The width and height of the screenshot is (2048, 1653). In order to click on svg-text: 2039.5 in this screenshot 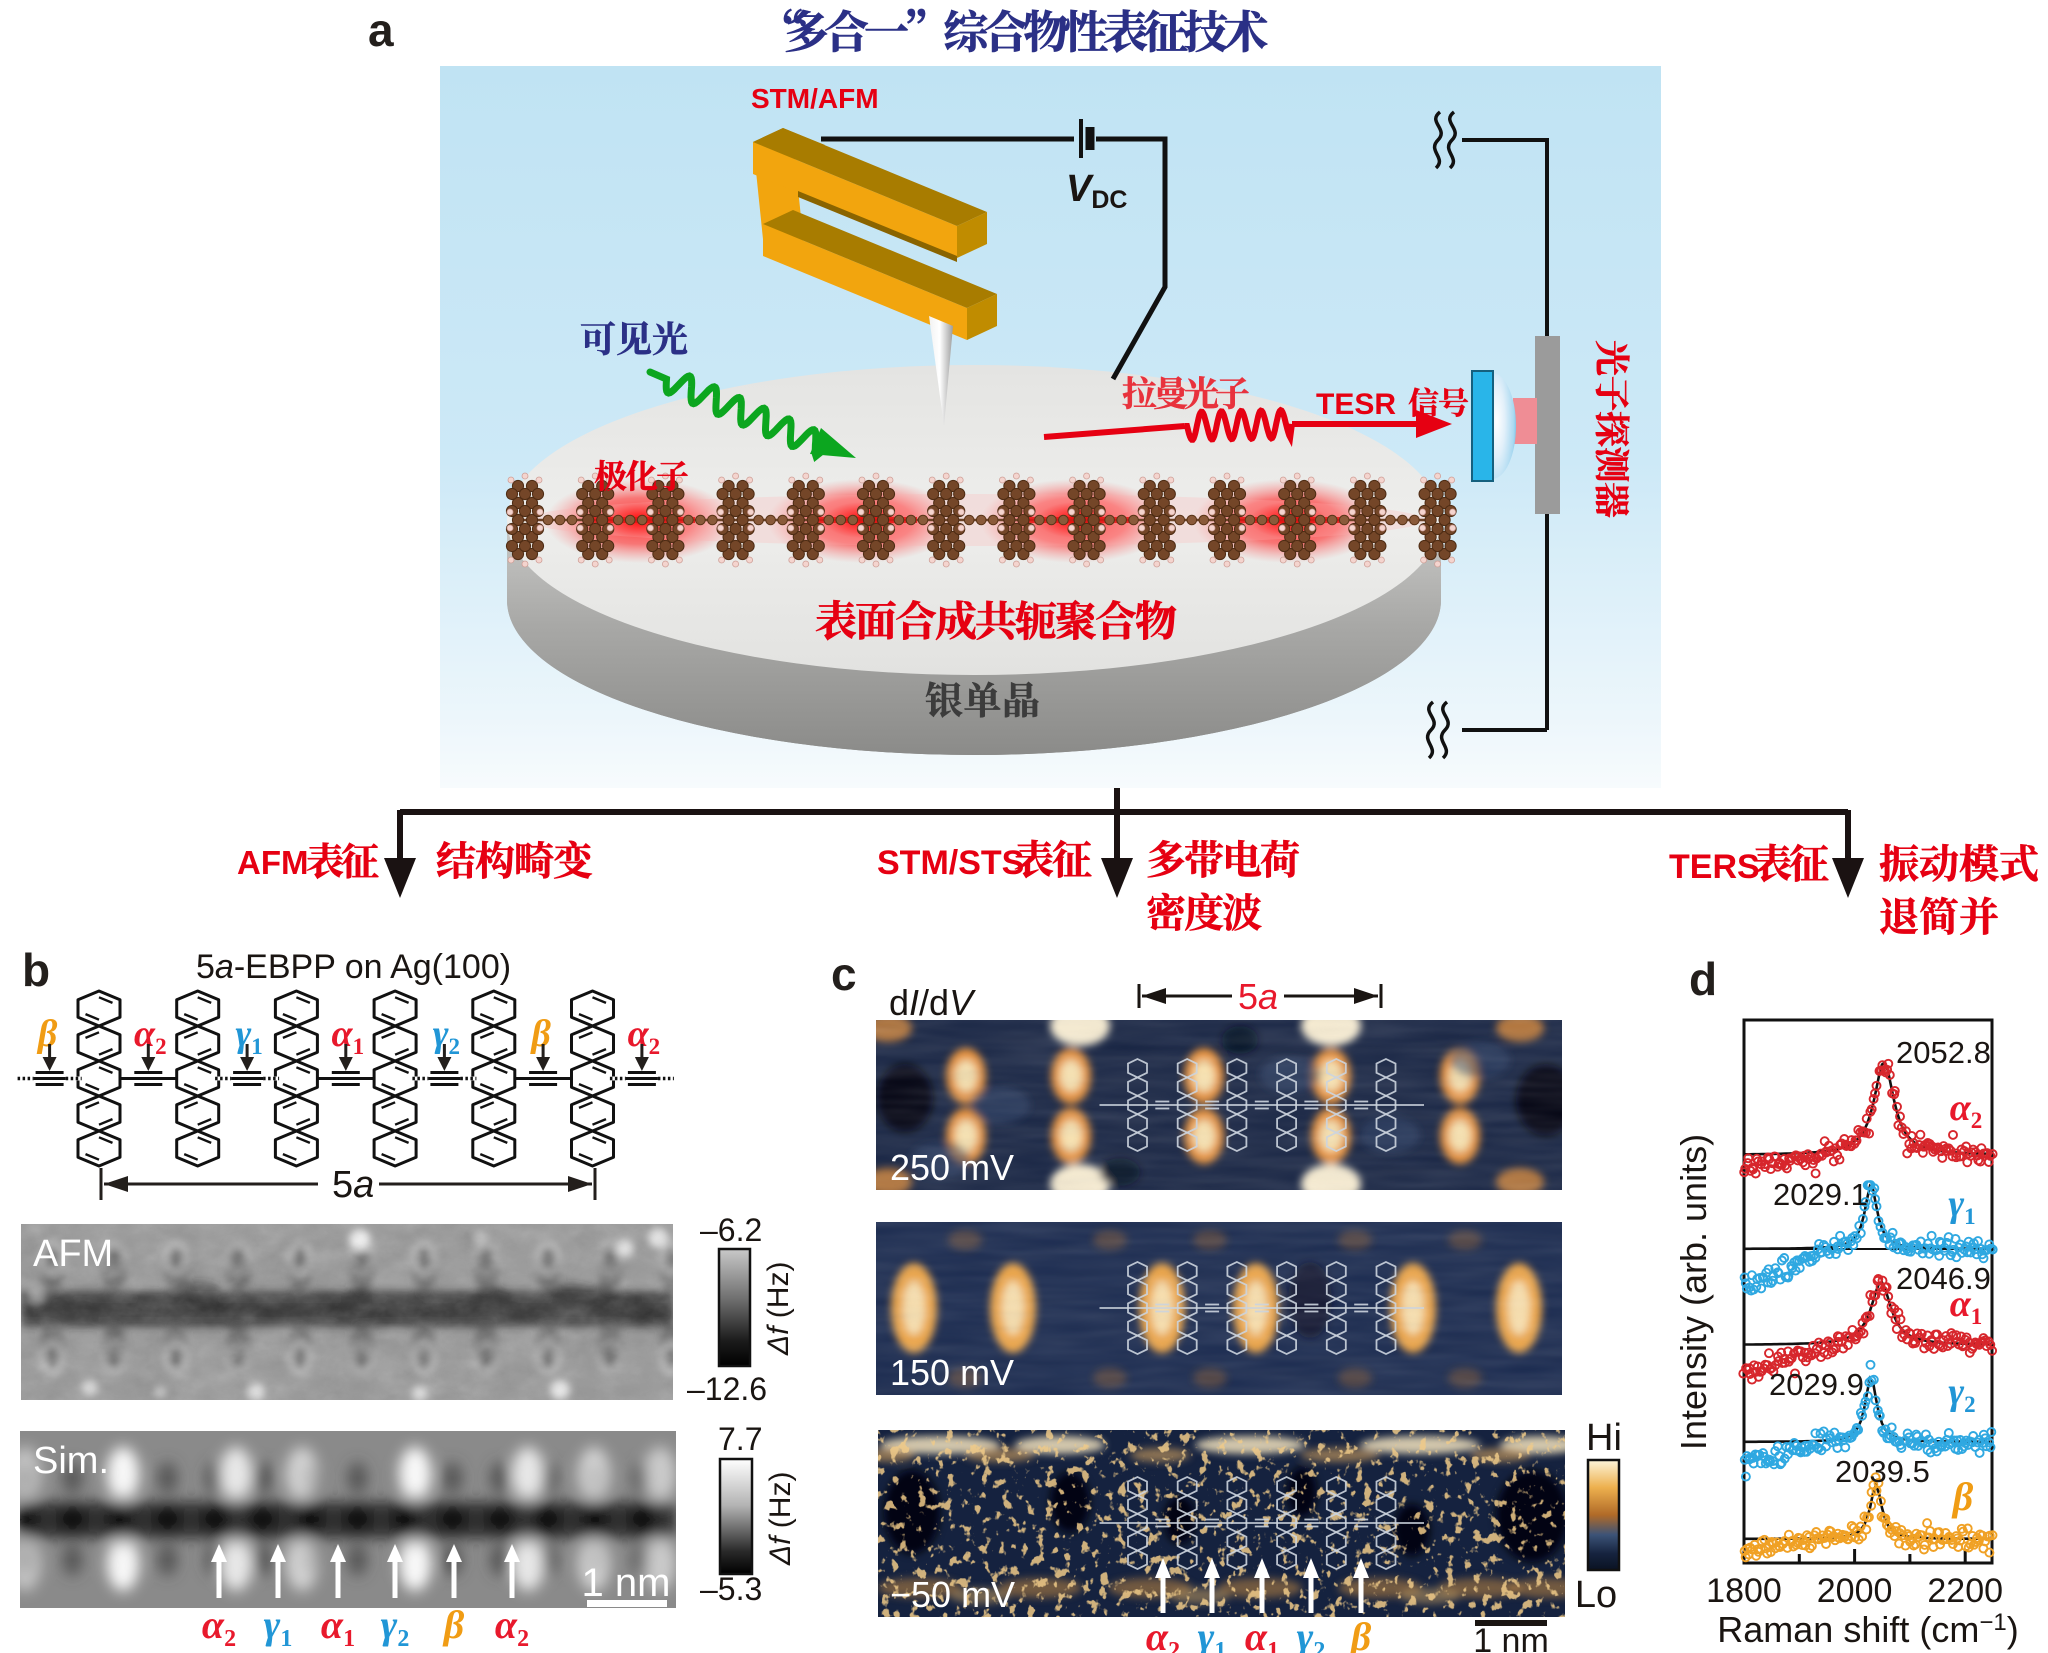, I will do `click(1882, 1471)`.